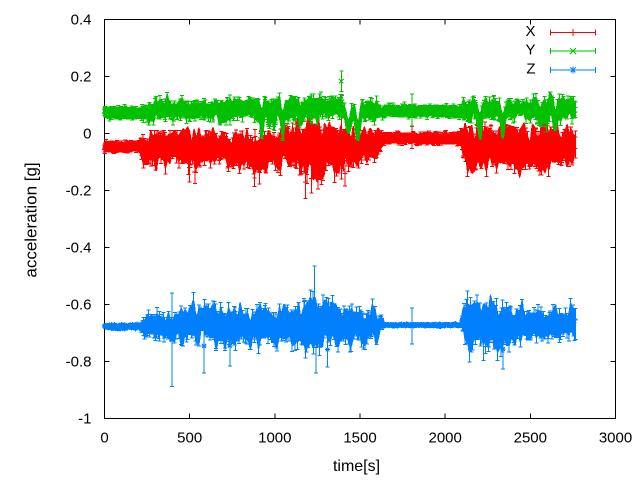 Image resolution: width=640 pixels, height=480 pixels. Describe the element at coordinates (445, 438) in the screenshot. I see `svg-text: 2000` at that location.